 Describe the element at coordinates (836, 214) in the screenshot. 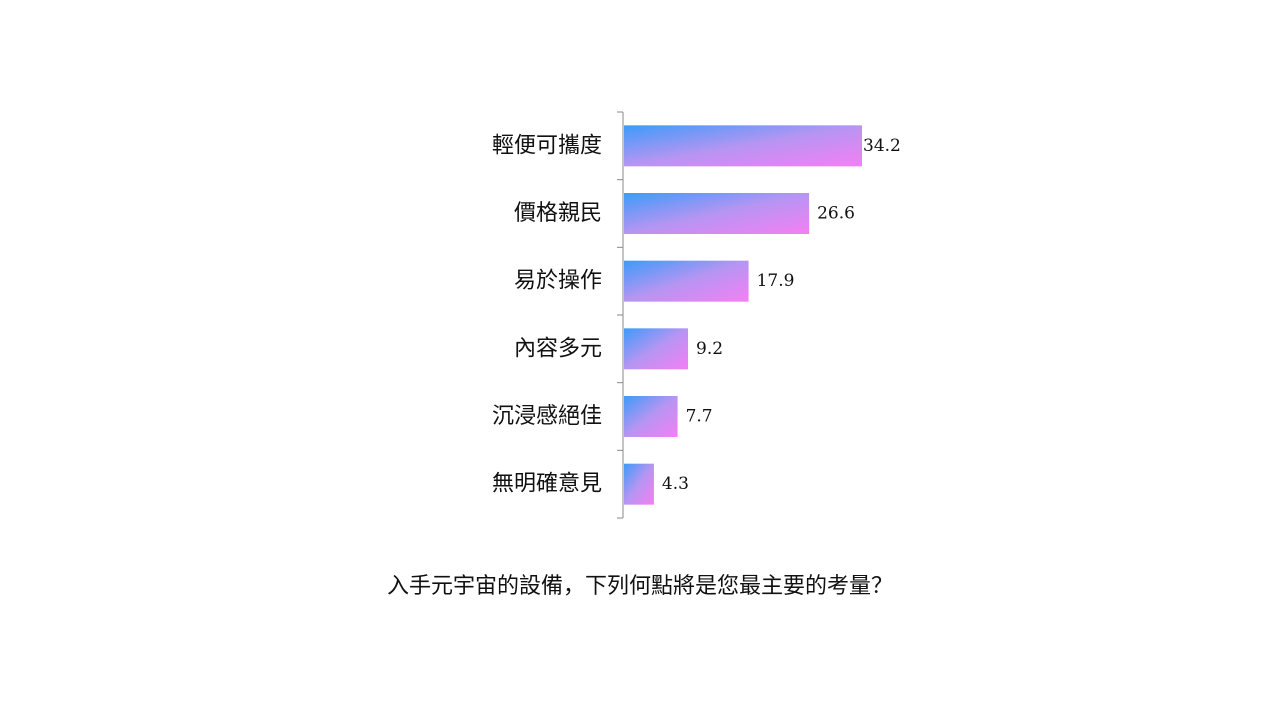

I see `data-label: 26.6` at that location.